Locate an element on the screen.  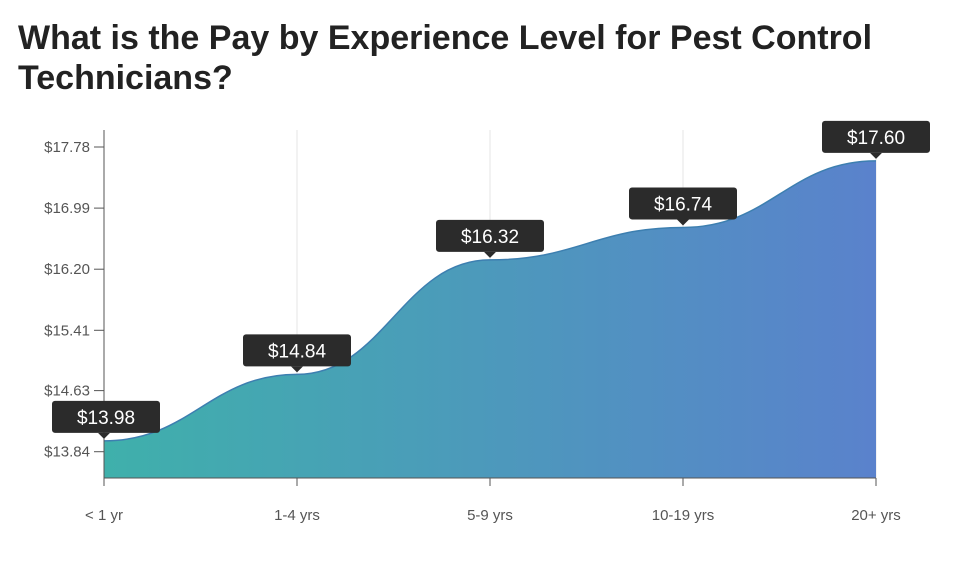
data-label: $16.32 is located at coordinates (490, 238).